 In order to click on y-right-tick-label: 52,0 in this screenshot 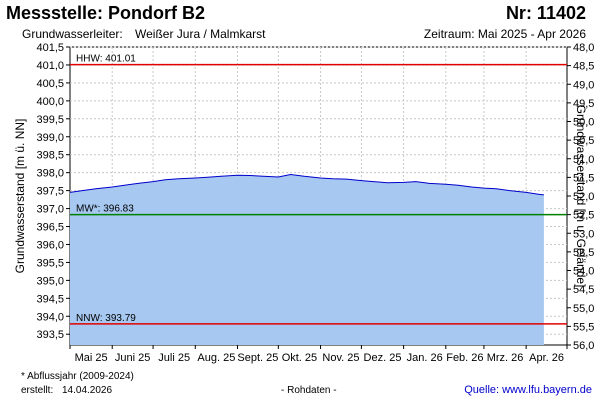, I will do `click(583, 197)`.